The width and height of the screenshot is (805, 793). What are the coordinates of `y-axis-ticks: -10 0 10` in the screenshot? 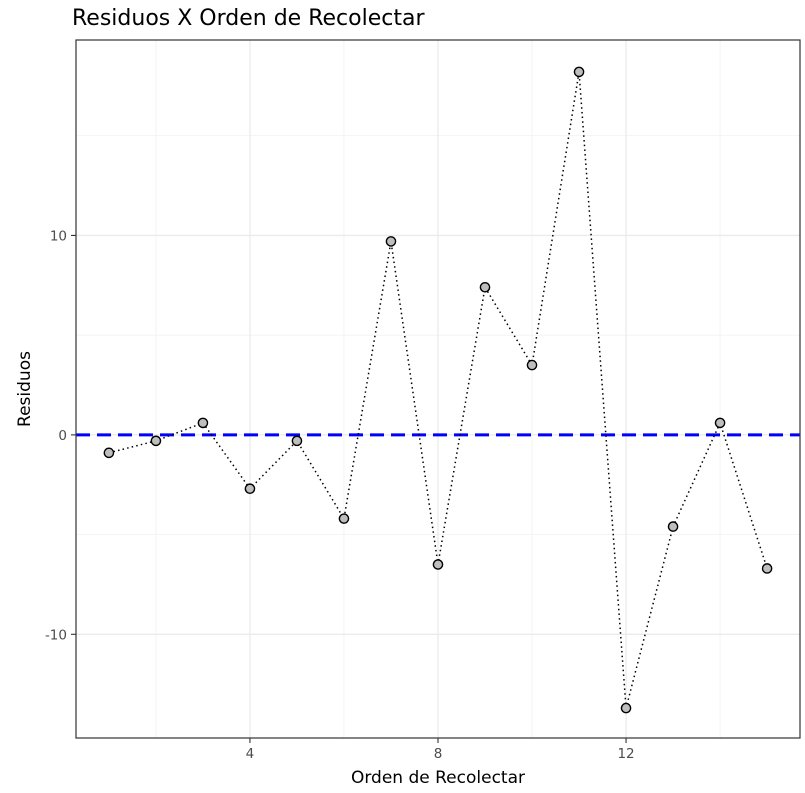 It's located at (60, 435).